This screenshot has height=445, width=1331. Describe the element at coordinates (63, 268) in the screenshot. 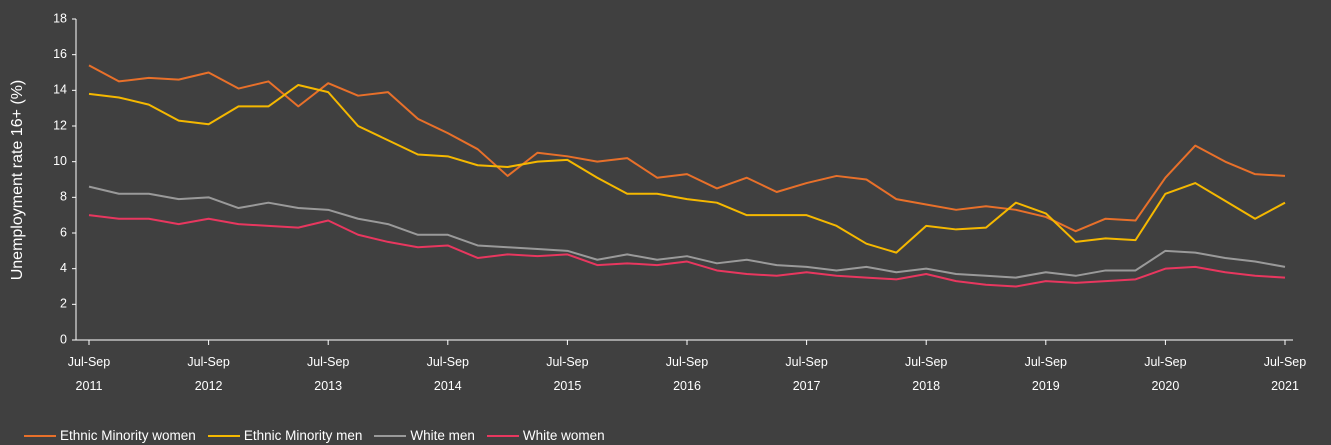

I see `y-tick-label: 4` at that location.